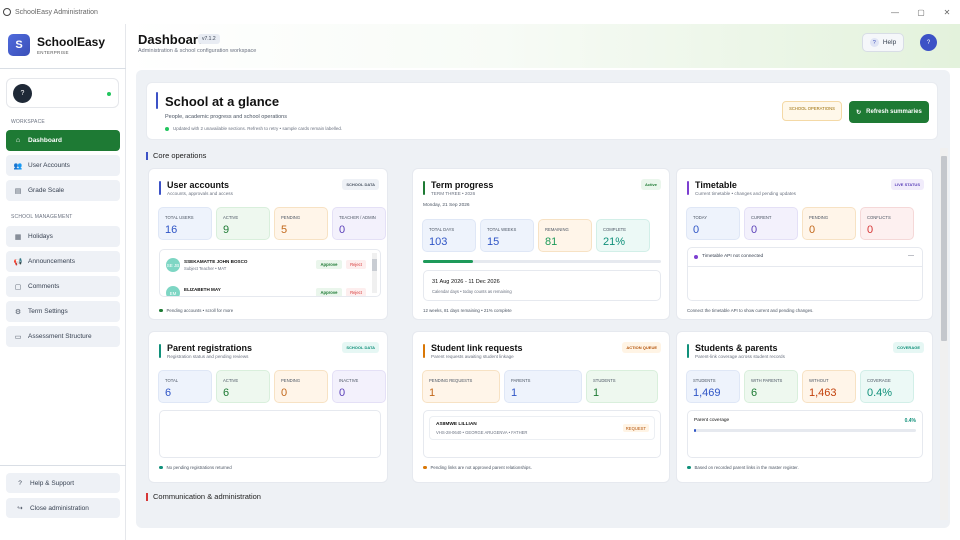  Describe the element at coordinates (438, 242) in the screenshot. I see `stat-value: 103` at that location.